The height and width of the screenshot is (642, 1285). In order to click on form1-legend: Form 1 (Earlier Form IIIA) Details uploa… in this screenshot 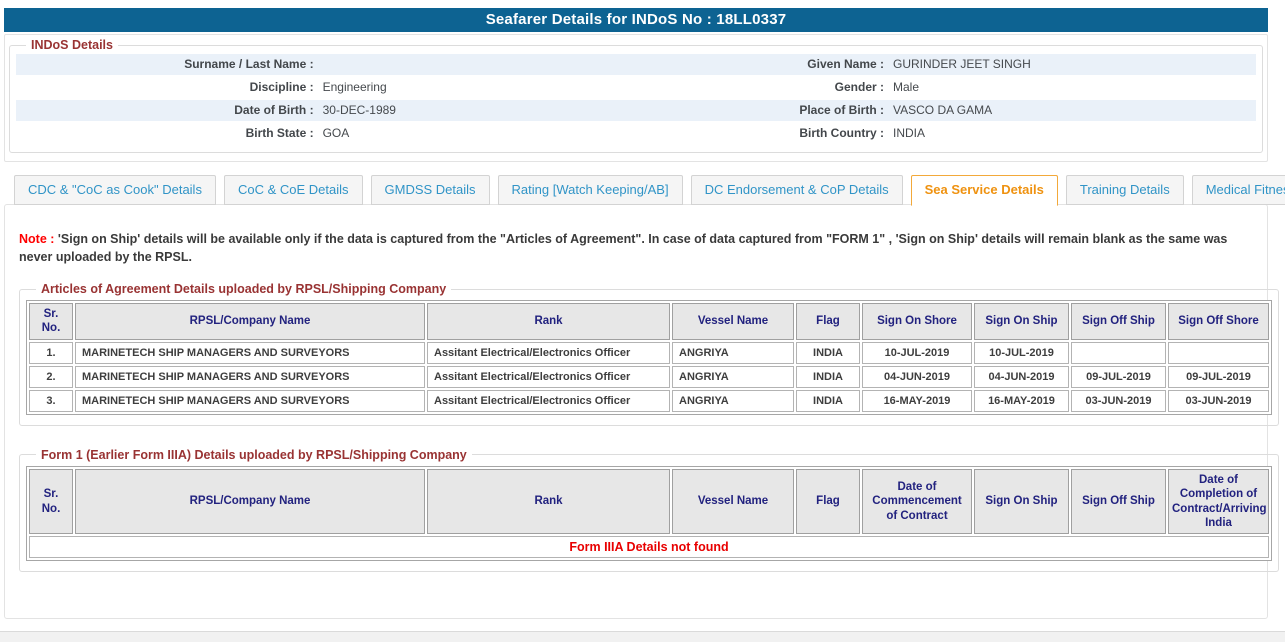, I will do `click(254, 454)`.